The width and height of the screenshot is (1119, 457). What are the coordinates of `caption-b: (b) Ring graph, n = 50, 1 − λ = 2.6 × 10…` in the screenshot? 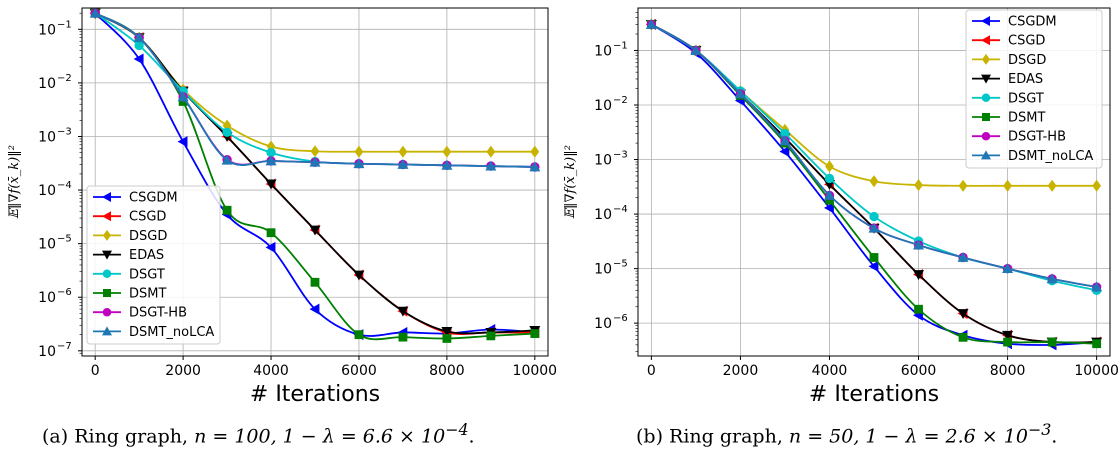 It's located at (847, 434).